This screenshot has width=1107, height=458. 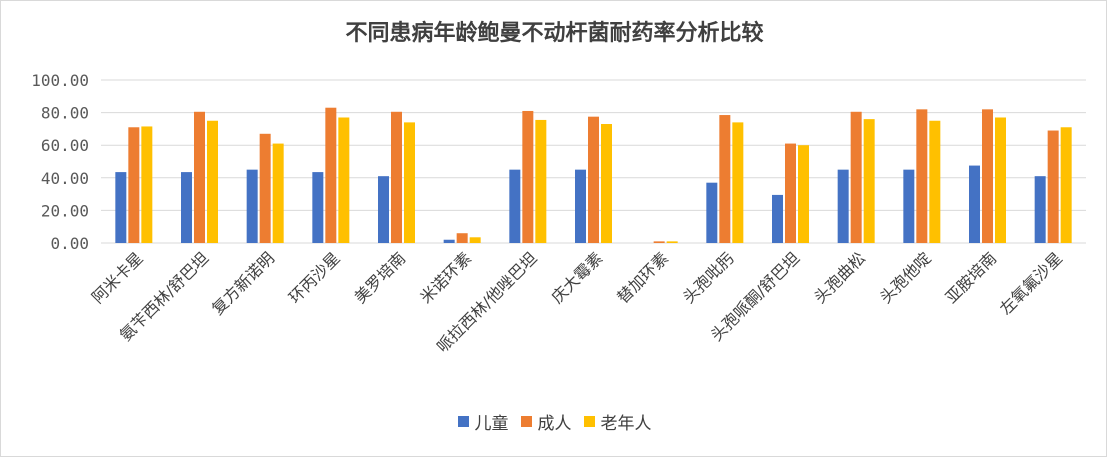 I want to click on x-tick-label: 阿米卡星, so click(x=117, y=277).